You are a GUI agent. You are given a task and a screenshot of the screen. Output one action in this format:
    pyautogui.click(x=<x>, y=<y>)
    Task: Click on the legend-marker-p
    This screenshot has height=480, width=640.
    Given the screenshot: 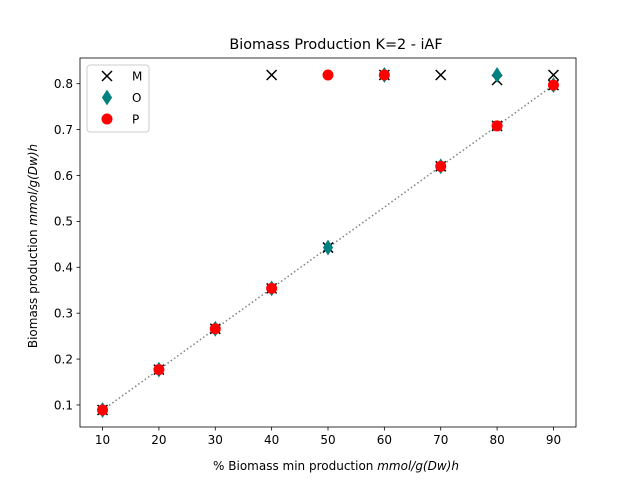 What is the action you would take?
    pyautogui.click(x=107, y=119)
    